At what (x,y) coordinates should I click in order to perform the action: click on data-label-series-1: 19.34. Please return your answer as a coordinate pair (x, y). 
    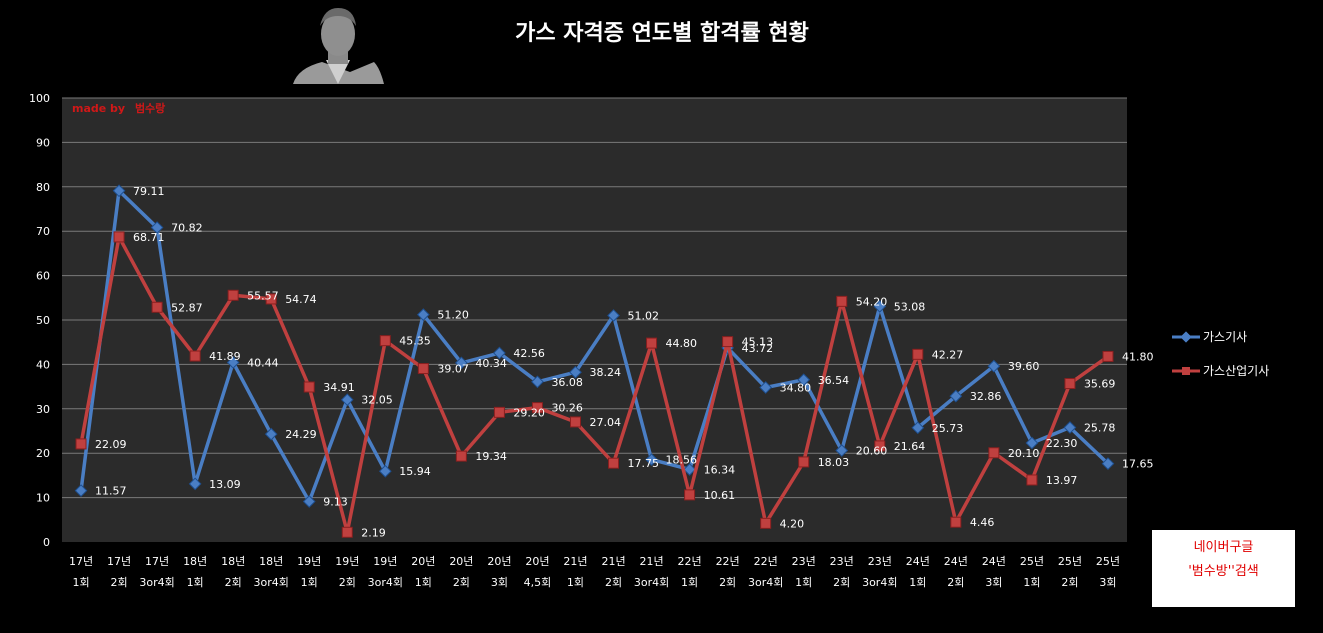
    Looking at the image, I should click on (491, 456).